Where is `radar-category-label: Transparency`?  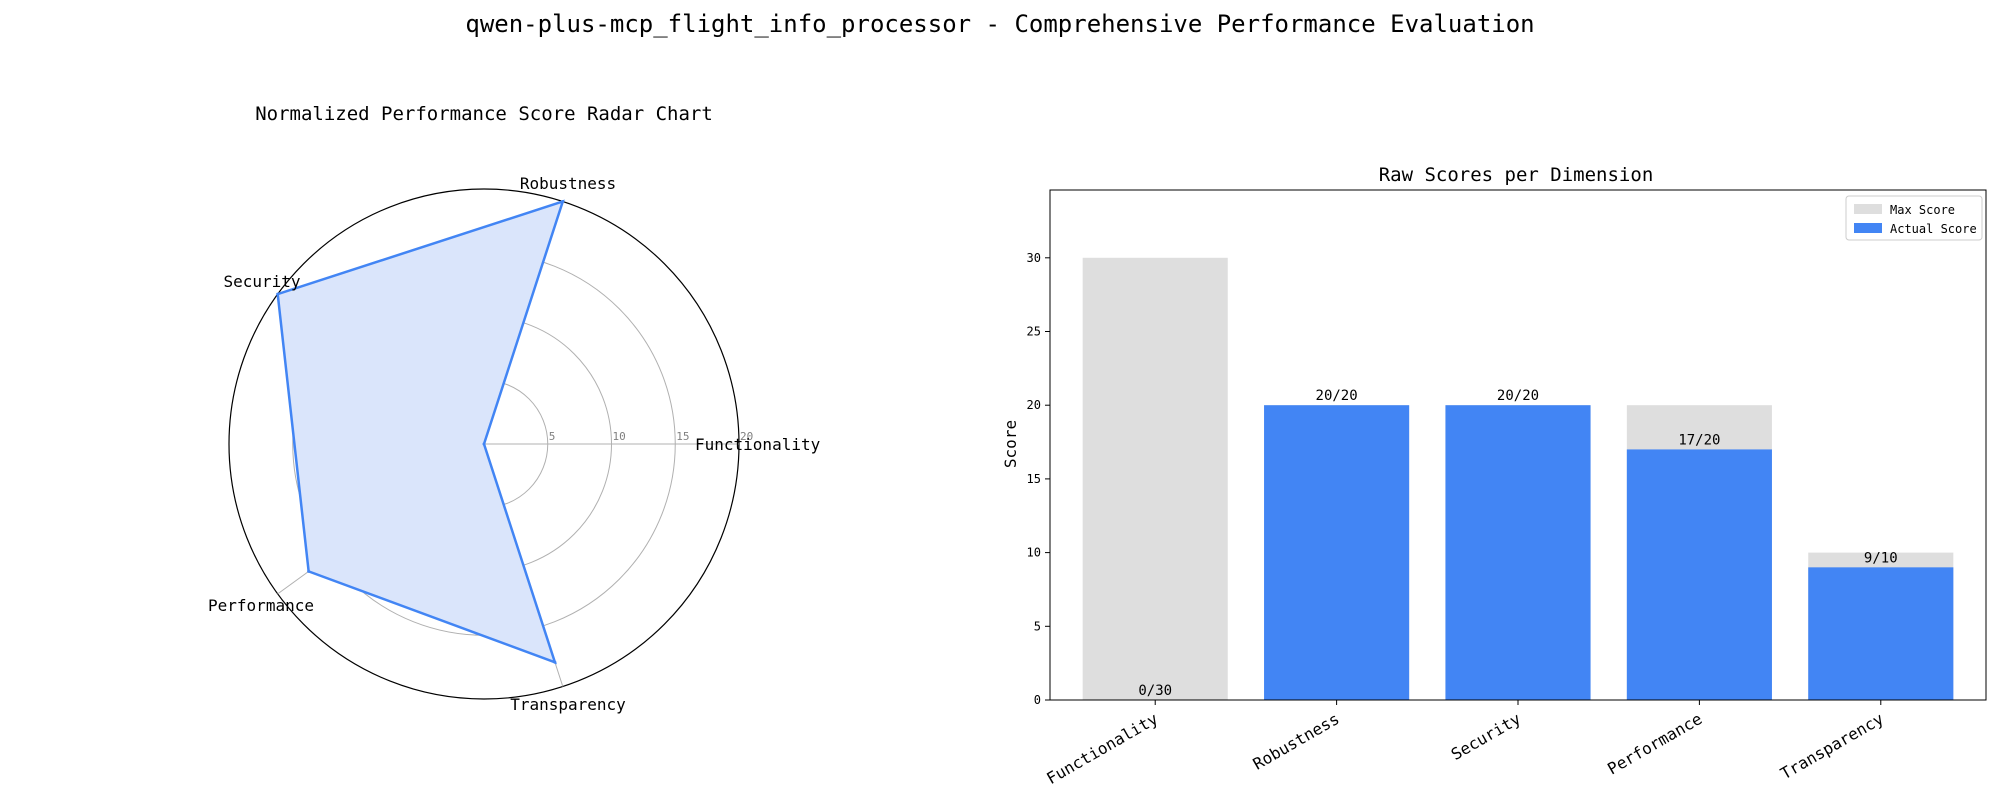
radar-category-label: Transparency is located at coordinates (568, 704).